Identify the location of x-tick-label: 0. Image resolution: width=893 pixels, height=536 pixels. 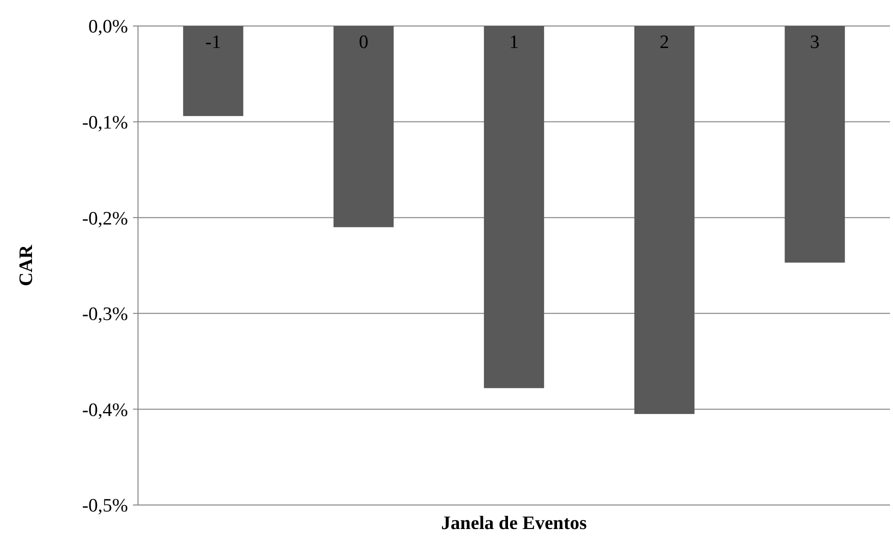
(363, 42).